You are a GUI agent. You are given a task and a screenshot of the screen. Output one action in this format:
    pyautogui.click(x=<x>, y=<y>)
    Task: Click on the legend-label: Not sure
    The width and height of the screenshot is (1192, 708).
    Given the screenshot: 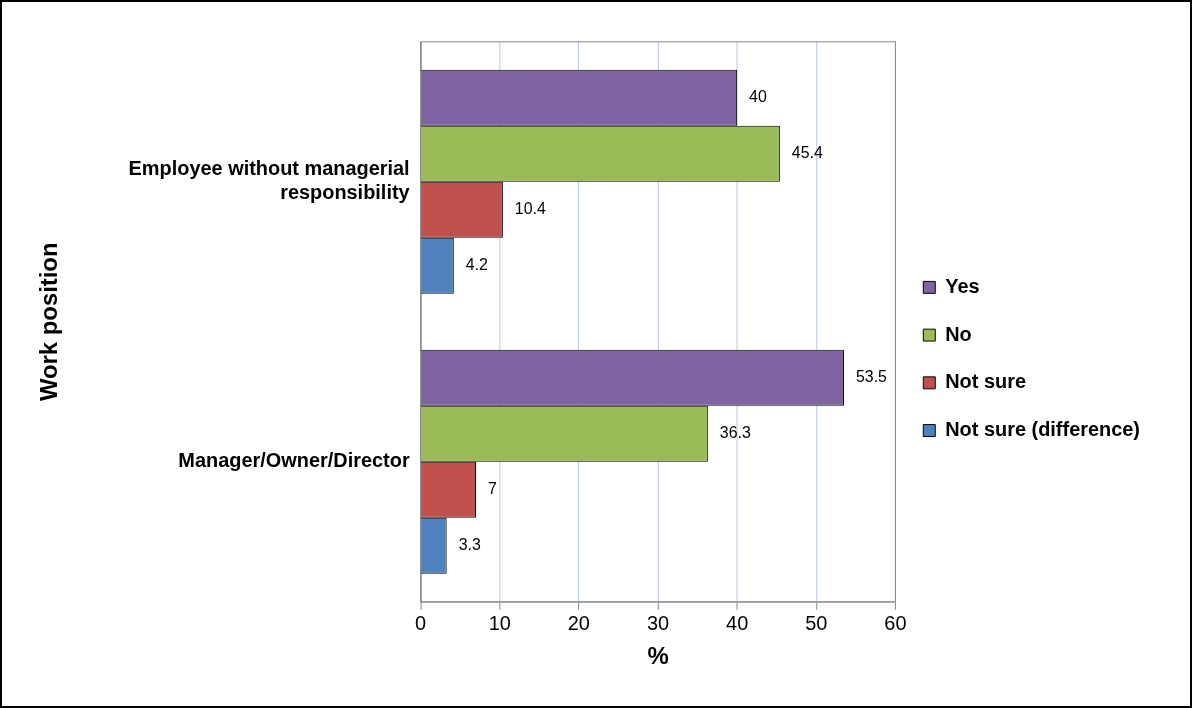 What is the action you would take?
    pyautogui.click(x=986, y=381)
    